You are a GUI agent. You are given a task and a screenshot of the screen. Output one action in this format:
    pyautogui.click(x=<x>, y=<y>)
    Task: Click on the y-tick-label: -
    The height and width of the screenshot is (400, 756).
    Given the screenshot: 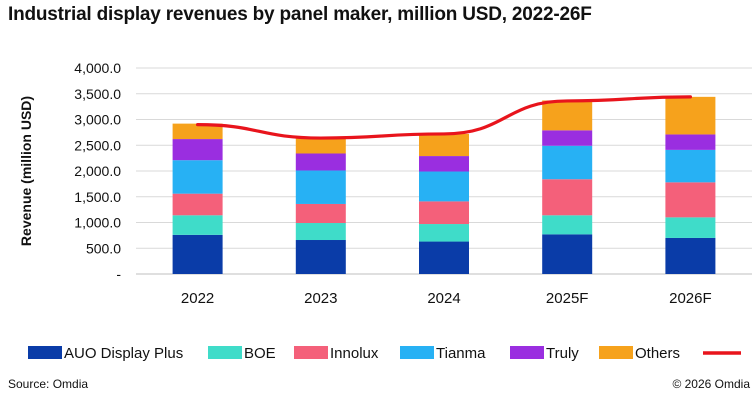 What is the action you would take?
    pyautogui.click(x=118, y=274)
    